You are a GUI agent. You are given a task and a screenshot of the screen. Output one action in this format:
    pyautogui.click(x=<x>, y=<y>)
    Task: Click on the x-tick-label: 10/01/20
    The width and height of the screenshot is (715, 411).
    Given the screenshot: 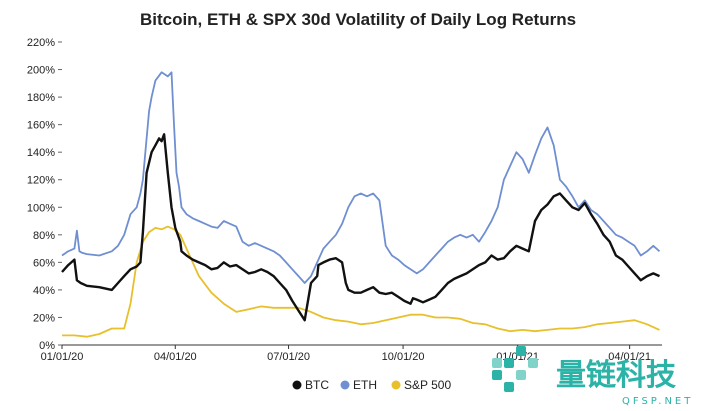 What is the action you would take?
    pyautogui.click(x=403, y=357)
    